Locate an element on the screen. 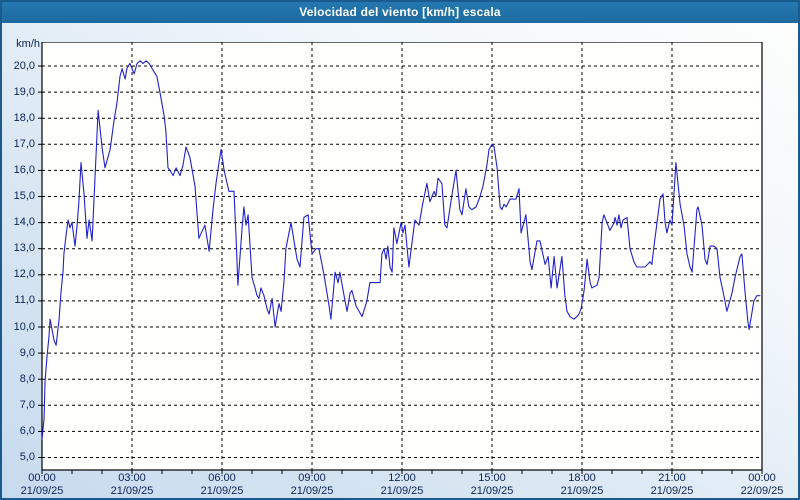  x-tick-label: 15:00 21/09/25 is located at coordinates (492, 485).